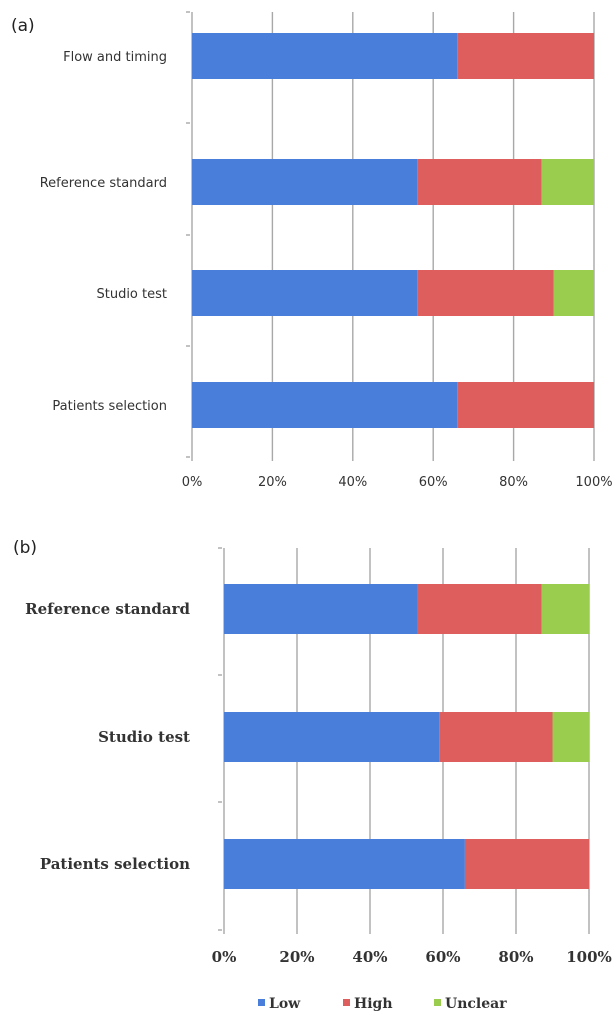  Describe the element at coordinates (285, 1004) in the screenshot. I see `legend-label-low: Low` at that location.